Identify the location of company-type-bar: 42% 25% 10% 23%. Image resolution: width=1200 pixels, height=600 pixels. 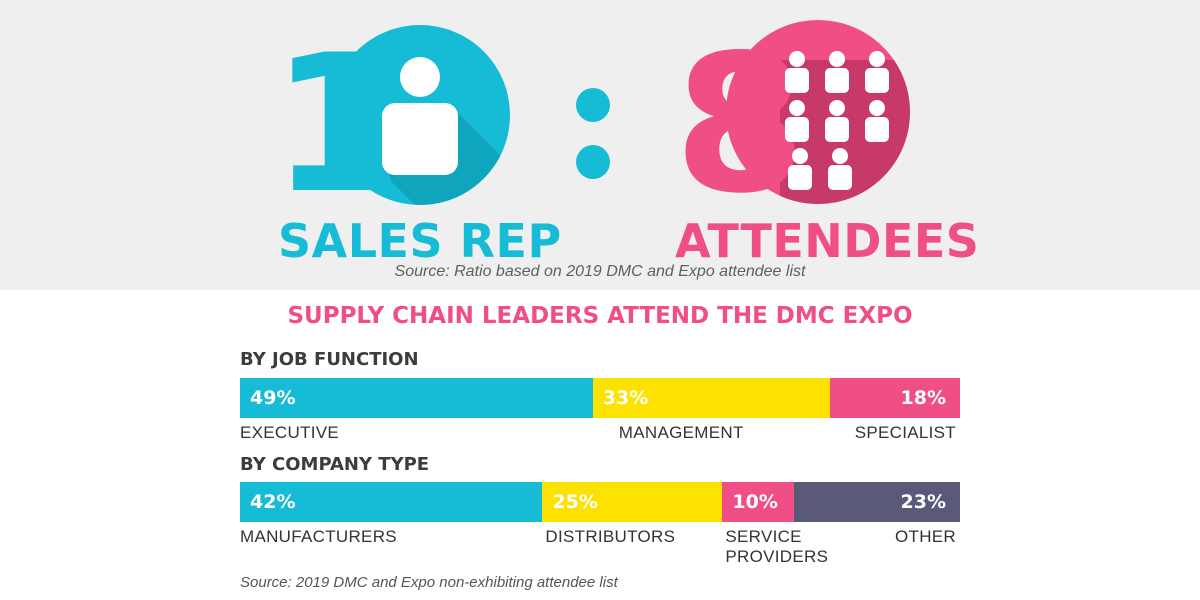
(600, 502).